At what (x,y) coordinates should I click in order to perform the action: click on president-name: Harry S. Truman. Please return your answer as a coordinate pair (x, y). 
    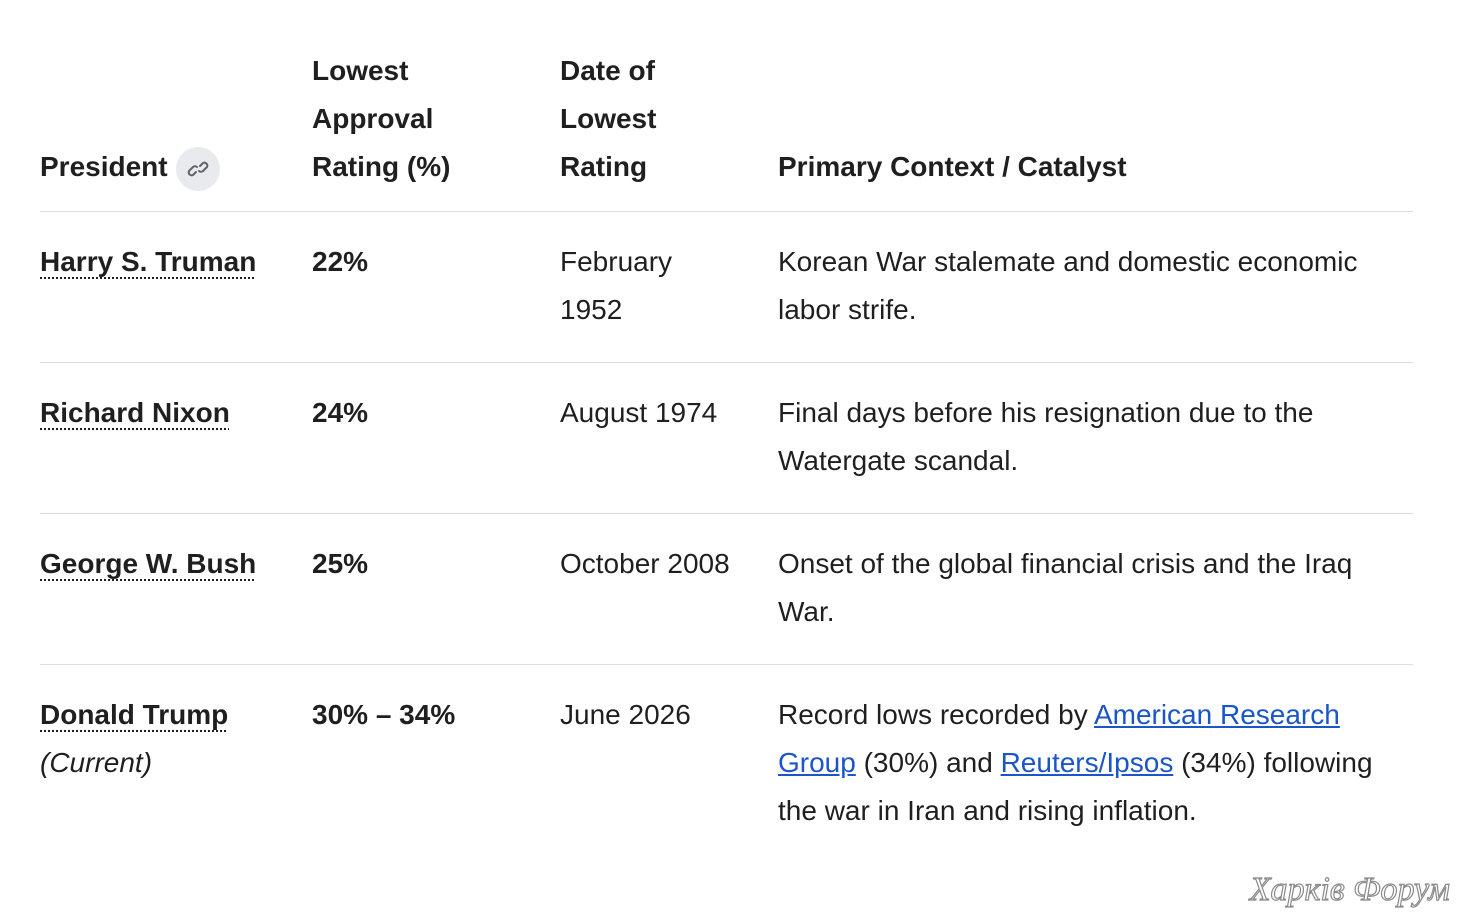
    Looking at the image, I should click on (148, 261).